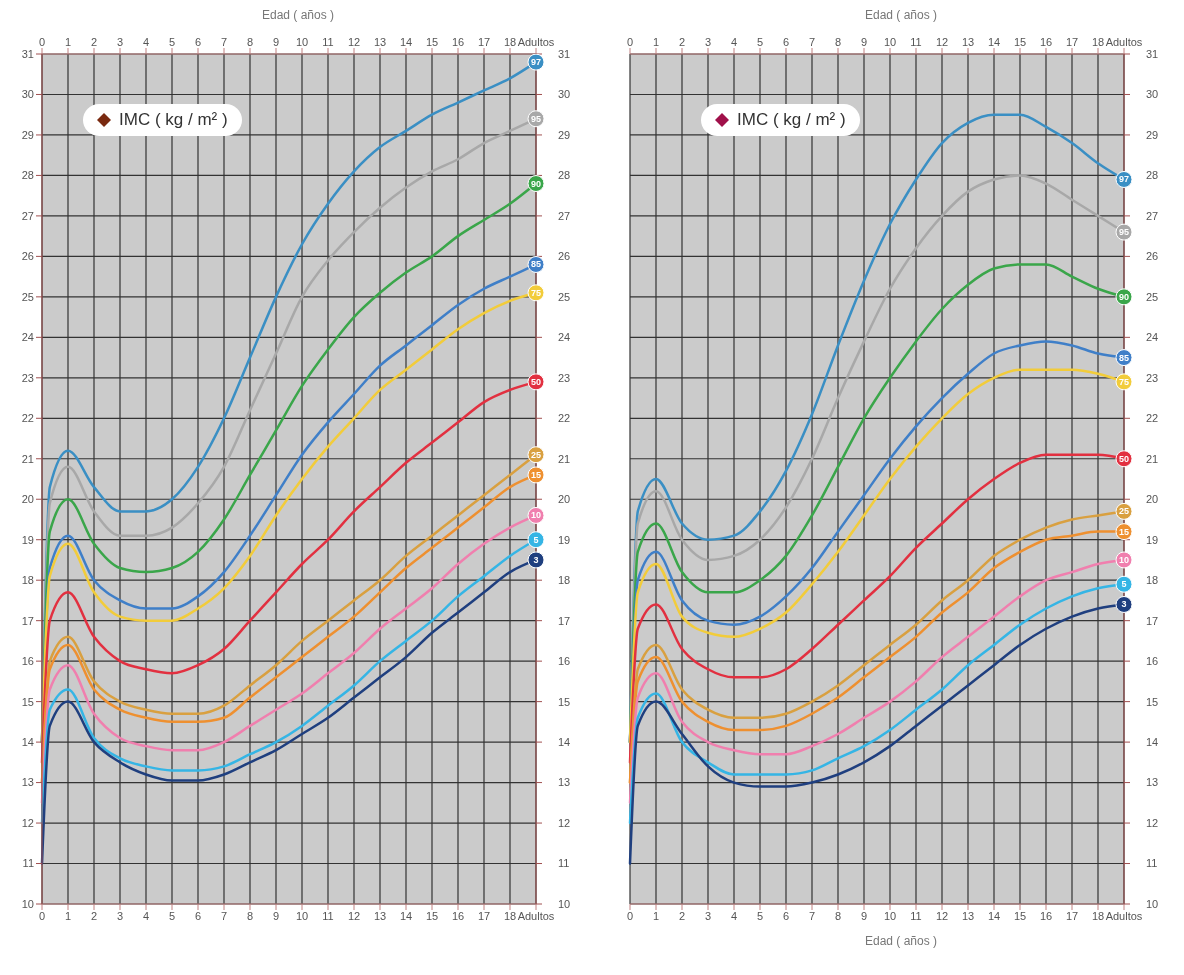  What do you see at coordinates (630, 42) in the screenshot?
I see `x2-tick-label: 0` at bounding box center [630, 42].